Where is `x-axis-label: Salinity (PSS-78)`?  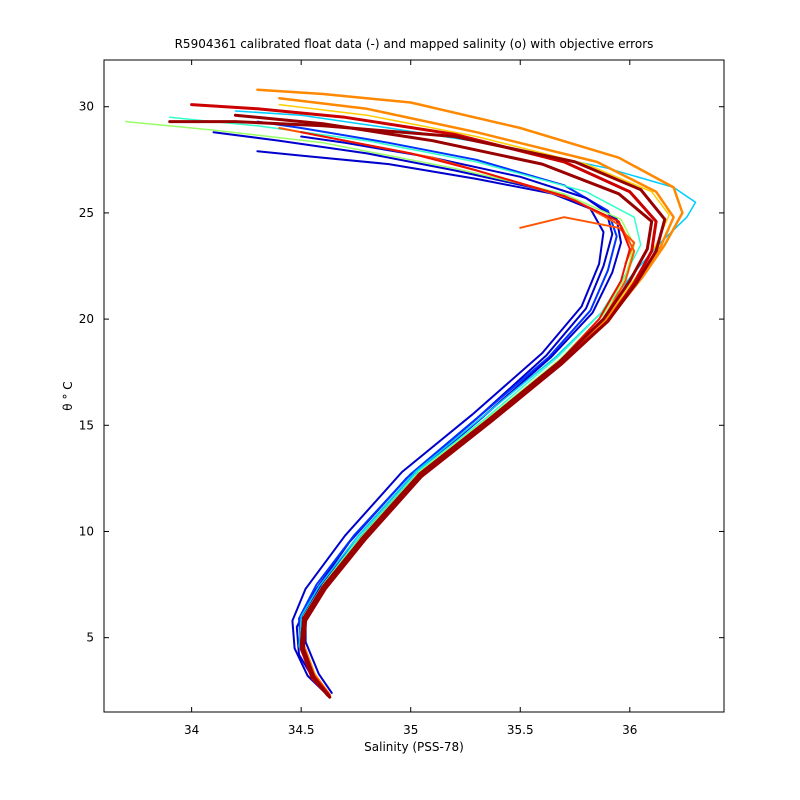
x-axis-label: Salinity (PSS-78) is located at coordinates (414, 747).